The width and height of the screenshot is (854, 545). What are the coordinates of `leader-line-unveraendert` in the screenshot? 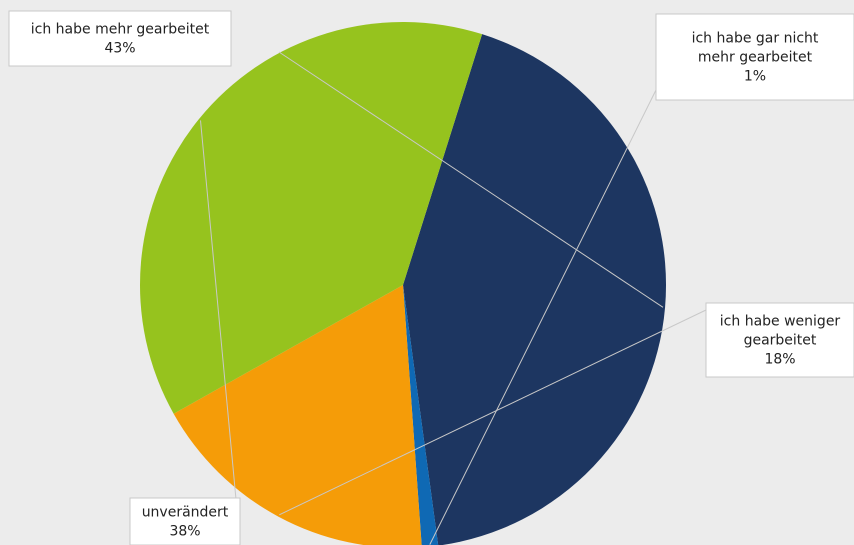 It's located at (220, 331).